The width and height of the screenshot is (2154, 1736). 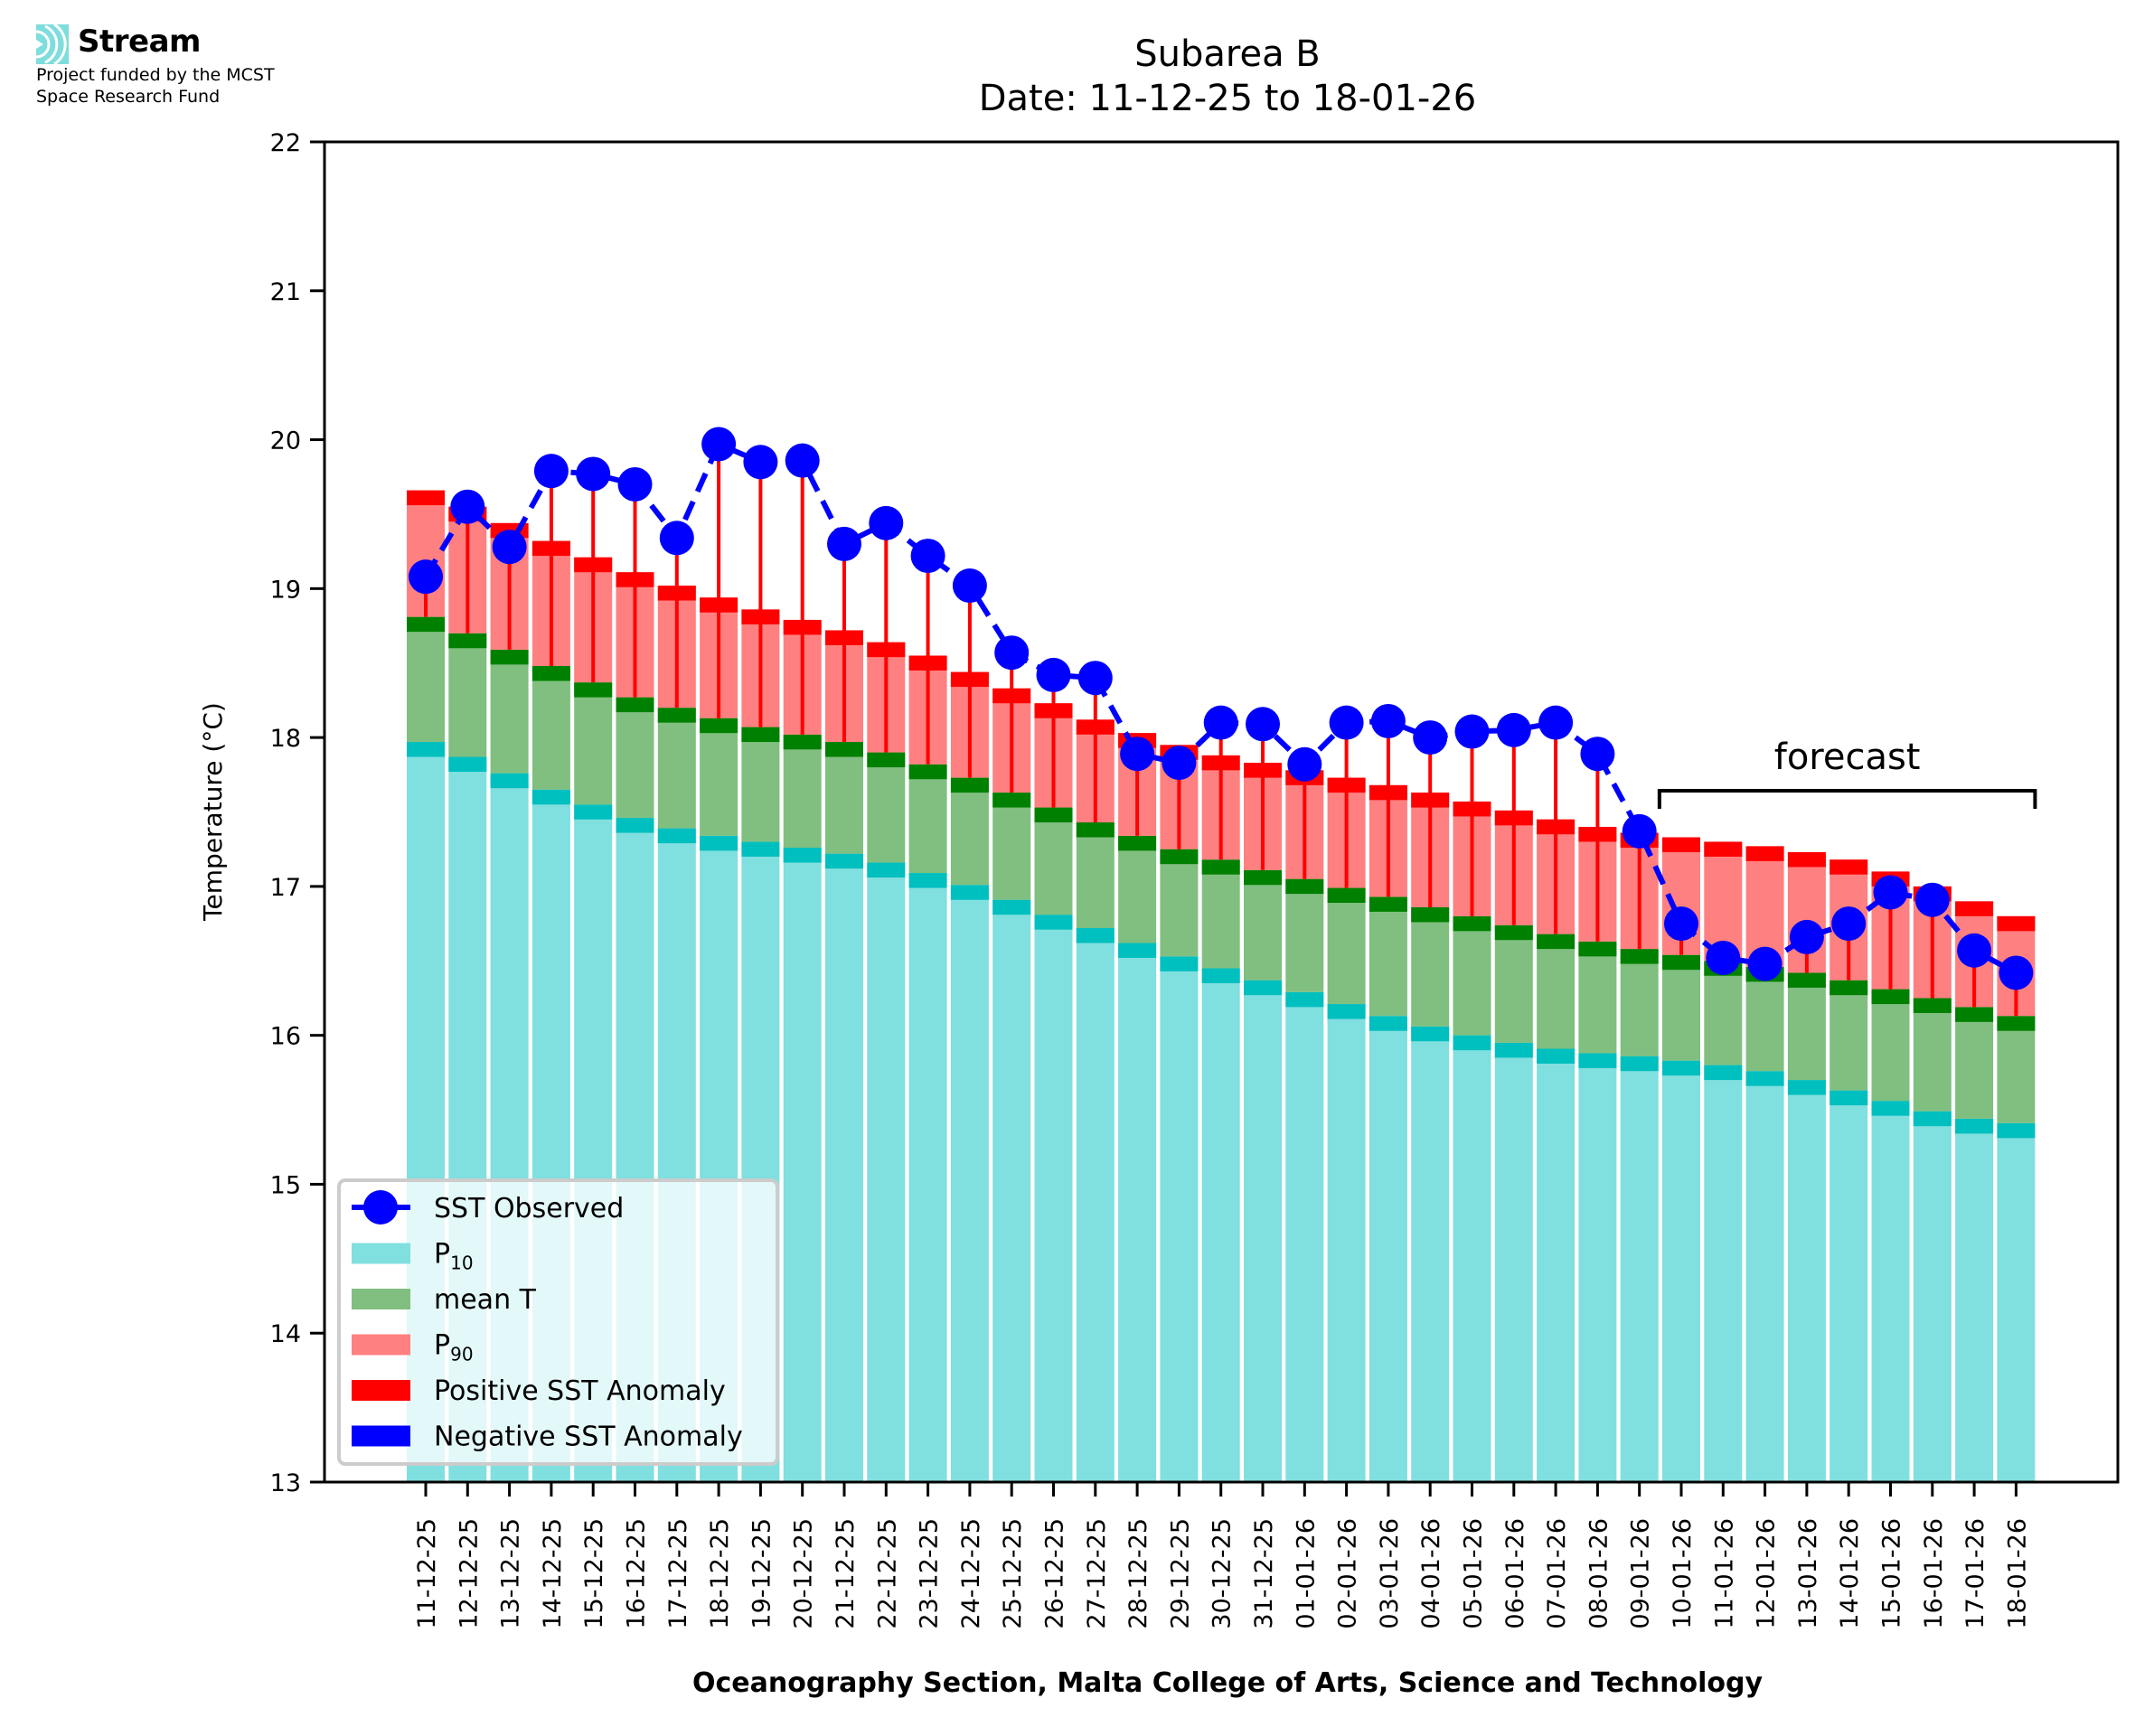 I want to click on x-tick-label: 12-12-25, so click(x=469, y=1574).